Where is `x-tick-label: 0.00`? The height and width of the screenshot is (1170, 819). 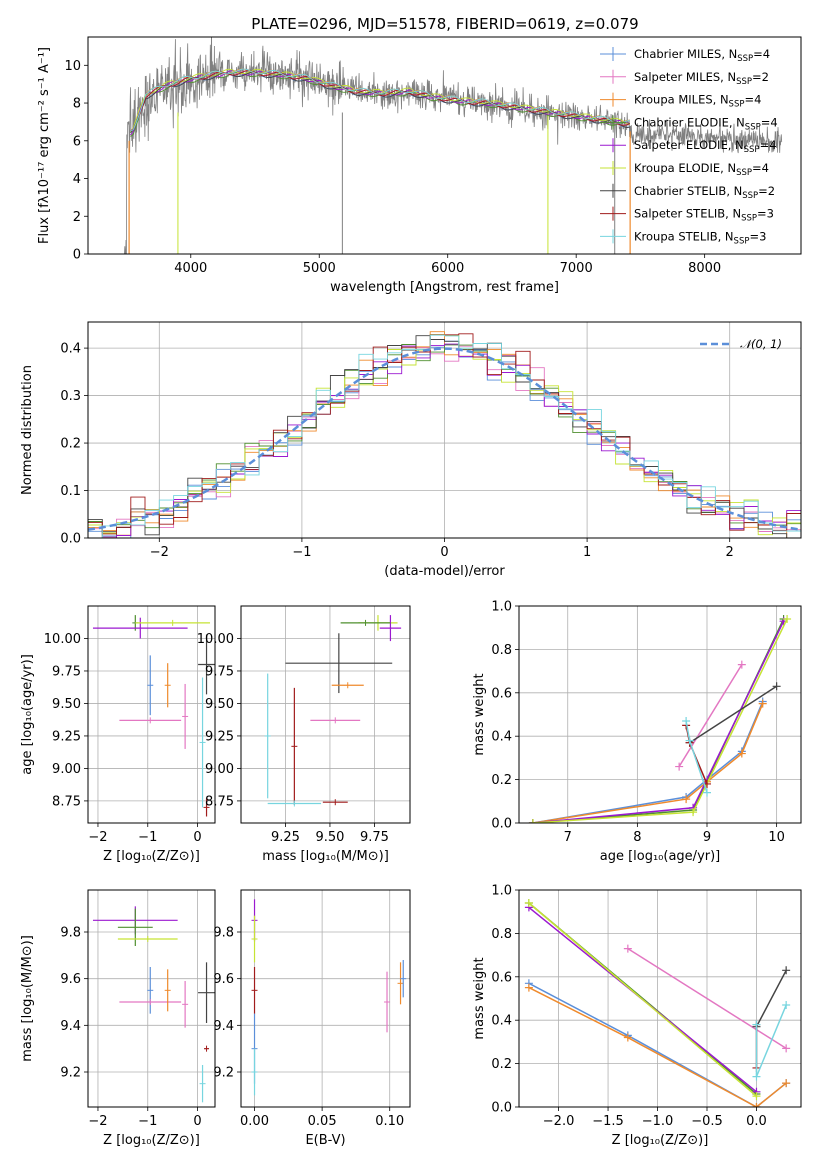 x-tick-label: 0.00 is located at coordinates (254, 1121).